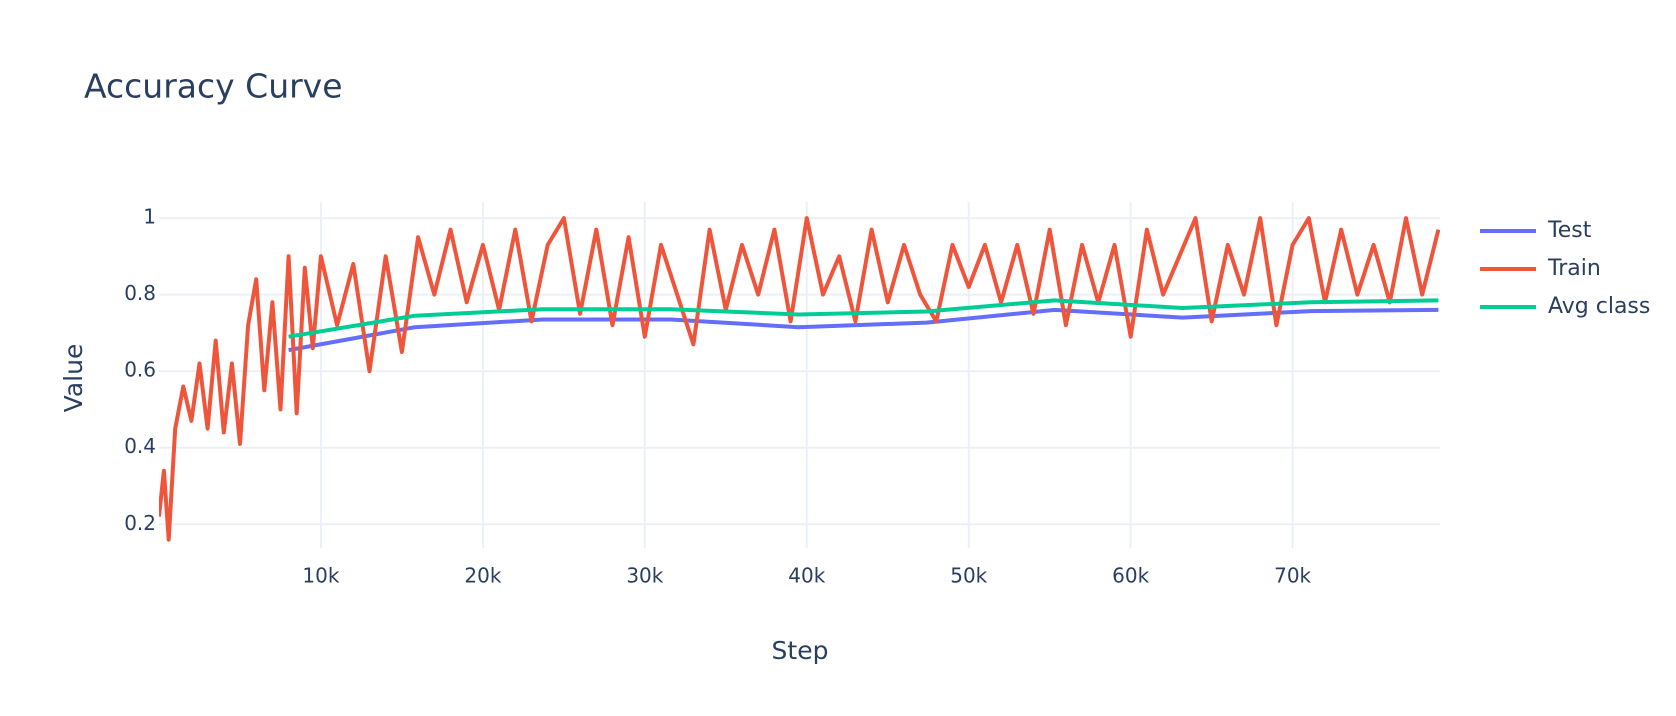 This screenshot has width=1676, height=716. I want to click on x-tick-label: 70k, so click(1292, 576).